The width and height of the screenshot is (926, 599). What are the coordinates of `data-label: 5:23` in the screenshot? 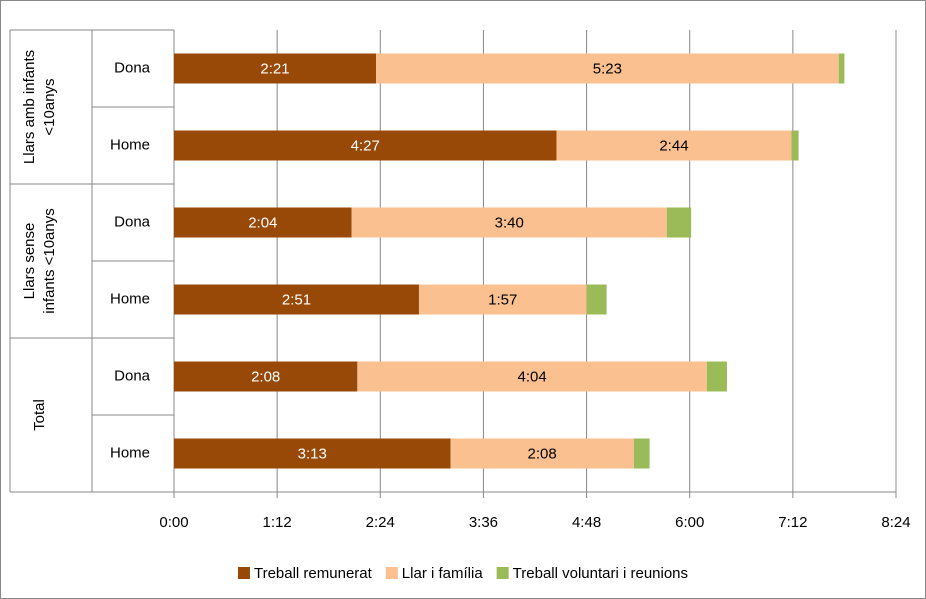 It's located at (607, 68).